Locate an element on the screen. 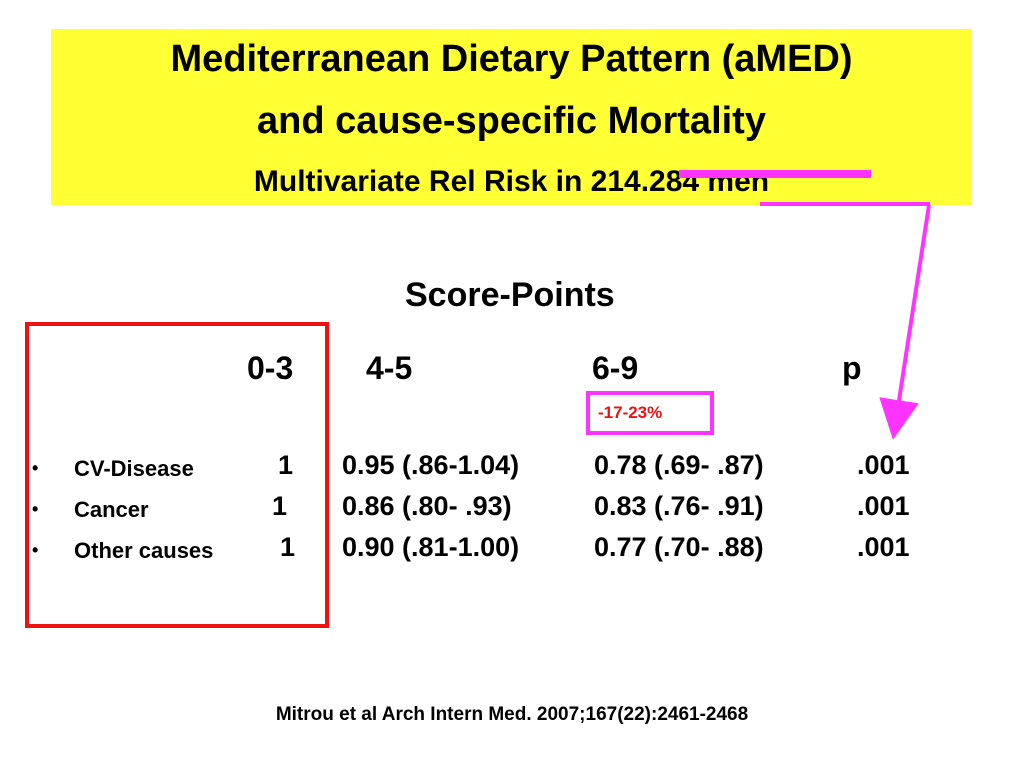  men-underline is located at coordinates (845, 204).